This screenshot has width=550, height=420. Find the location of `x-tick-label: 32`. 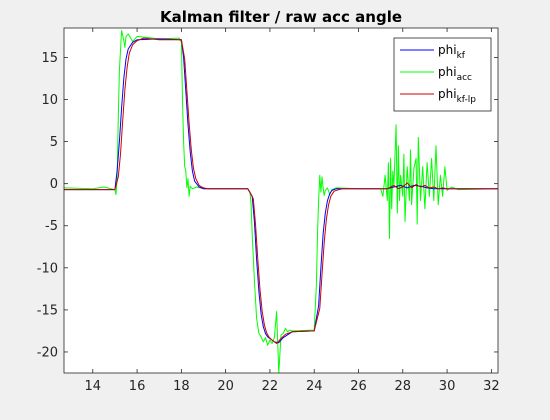

x-tick-label: 32 is located at coordinates (491, 386).